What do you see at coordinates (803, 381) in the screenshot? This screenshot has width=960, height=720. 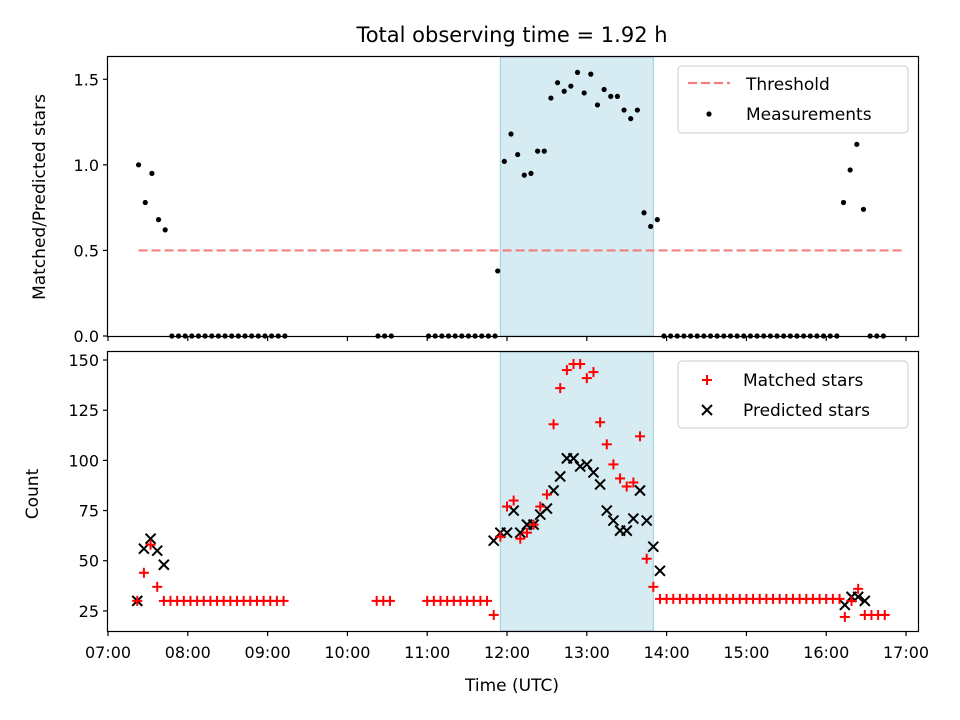 I see `legend-matched-label: Matched stars` at bounding box center [803, 381].